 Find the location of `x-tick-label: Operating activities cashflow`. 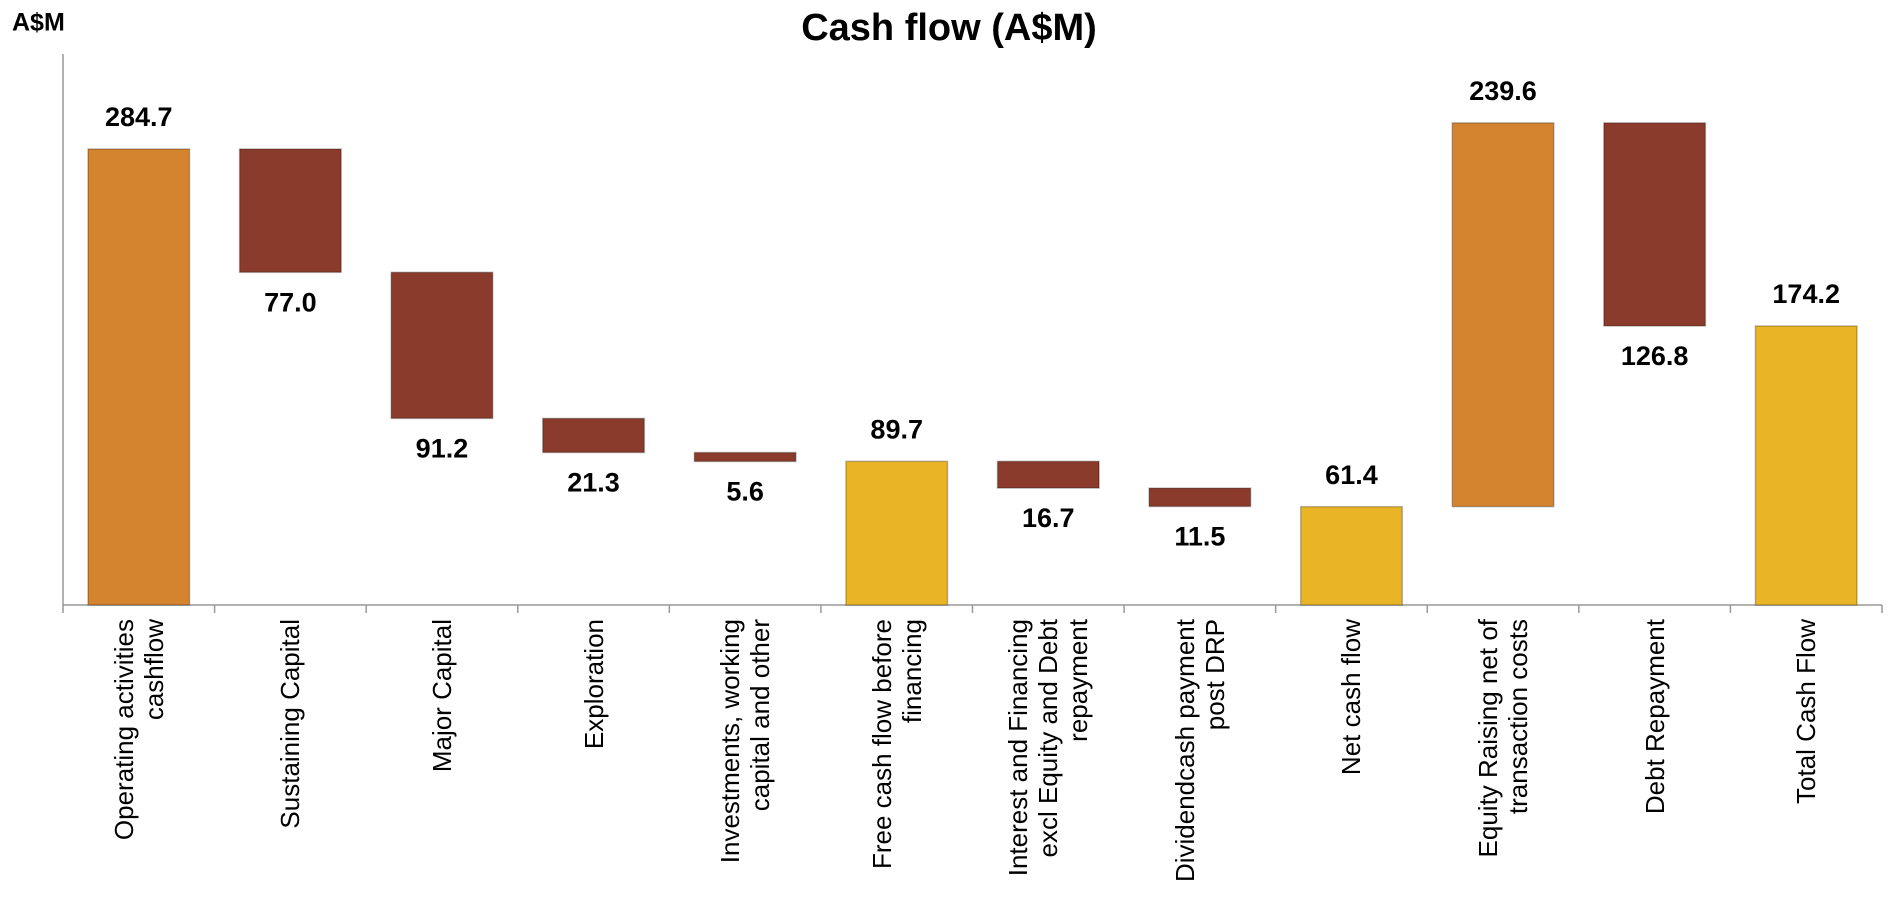

x-tick-label: Operating activities cashflow is located at coordinates (138, 730).